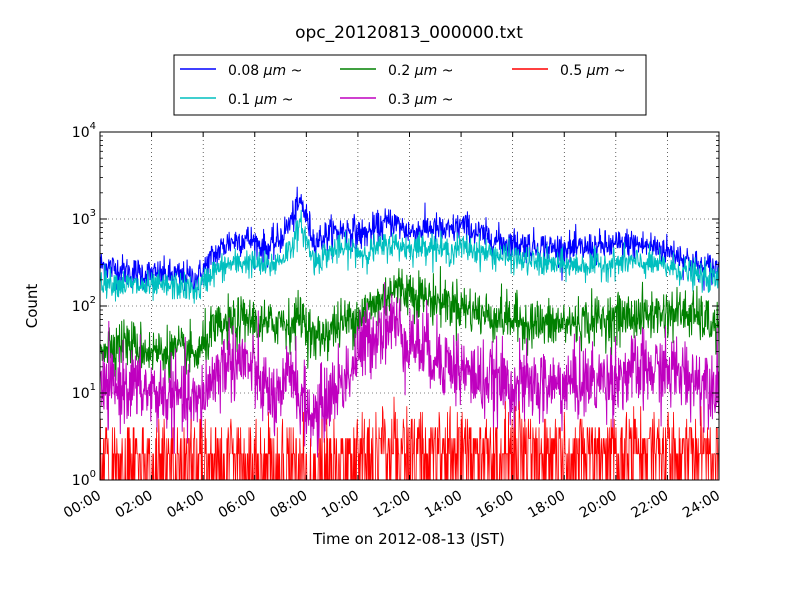 Image resolution: width=800 pixels, height=604 pixels. I want to click on legend-box, so click(410, 85).